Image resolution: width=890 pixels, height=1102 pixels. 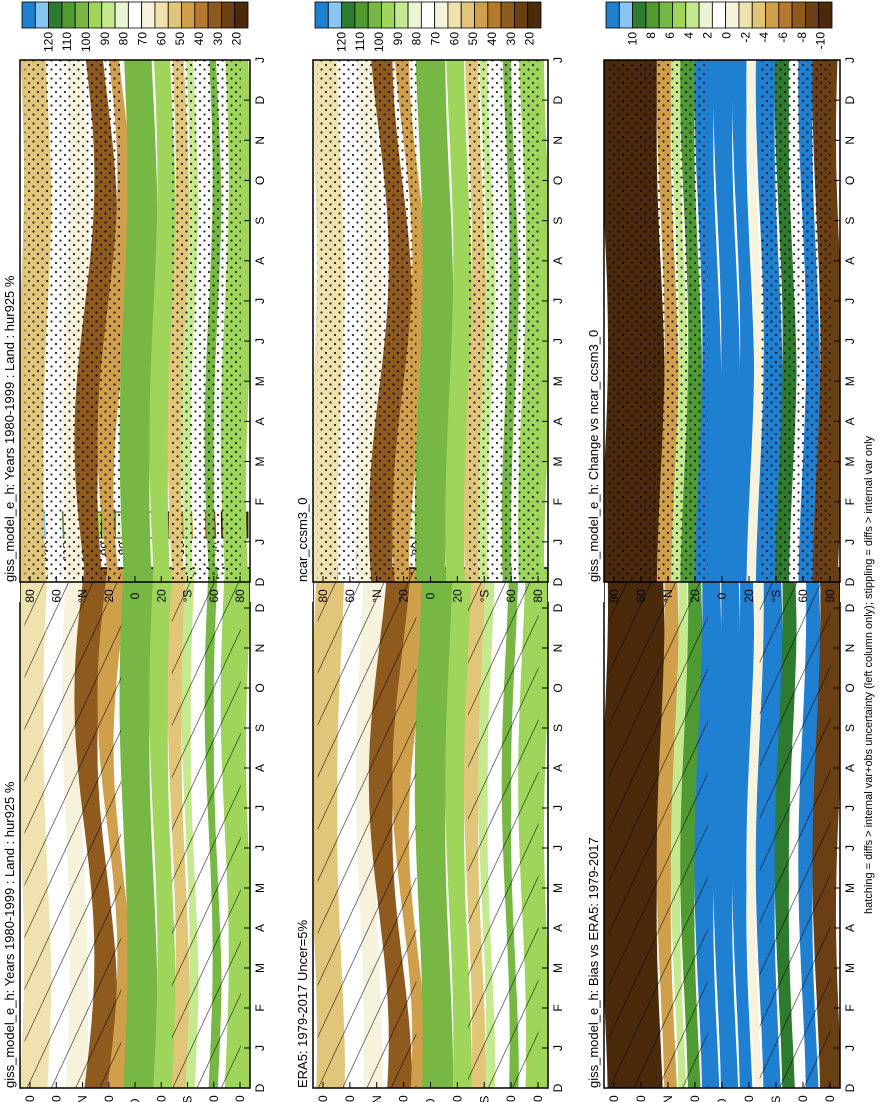 What do you see at coordinates (417, 39) in the screenshot?
I see `colorbar-label: 80` at bounding box center [417, 39].